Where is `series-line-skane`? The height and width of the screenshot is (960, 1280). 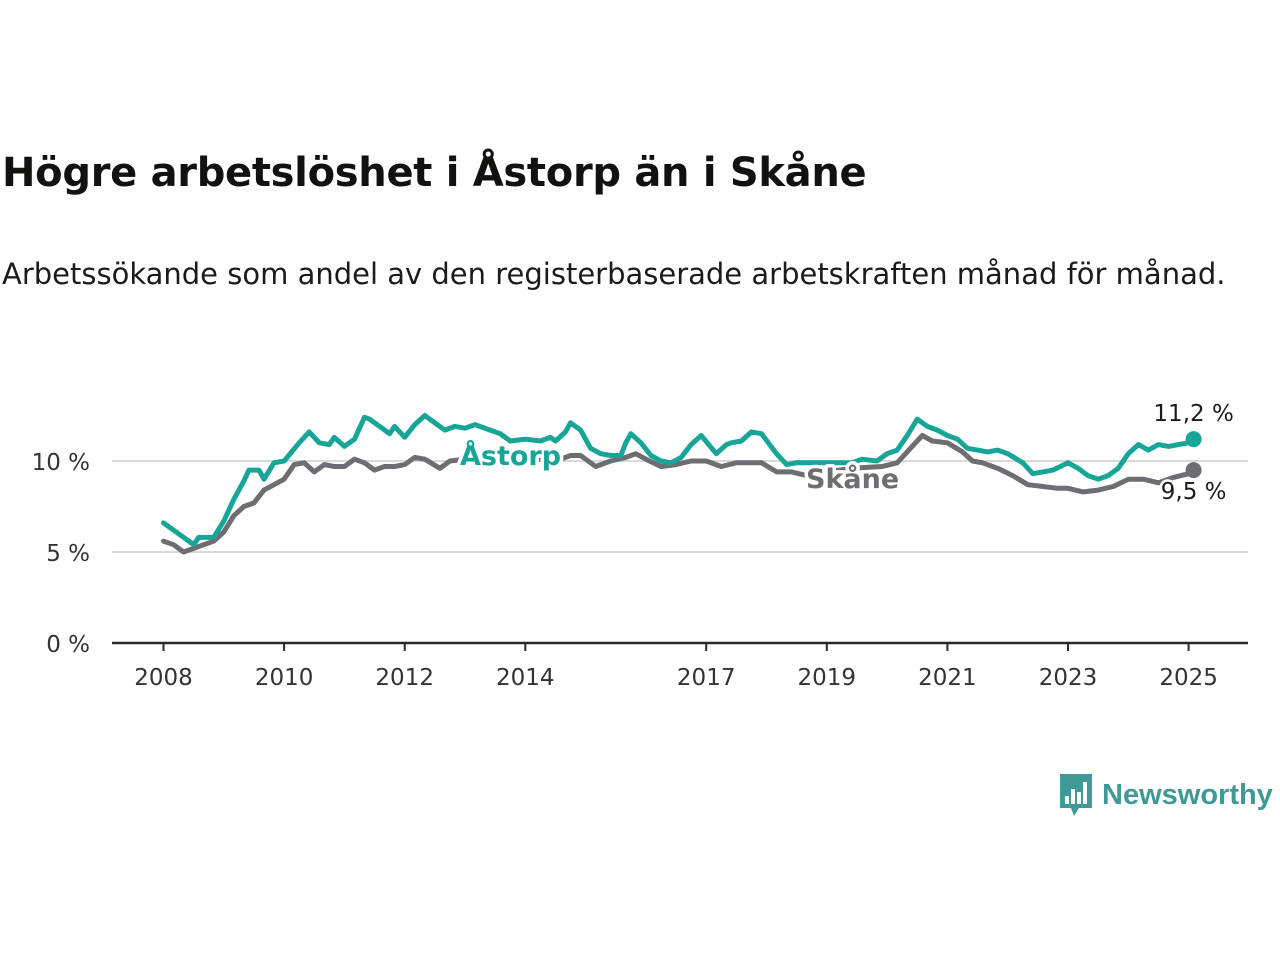 series-line-skane is located at coordinates (679, 494).